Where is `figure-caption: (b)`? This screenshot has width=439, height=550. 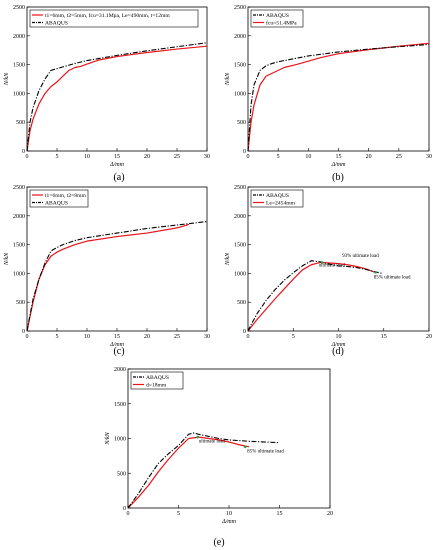
figure-caption: (b) is located at coordinates (338, 177).